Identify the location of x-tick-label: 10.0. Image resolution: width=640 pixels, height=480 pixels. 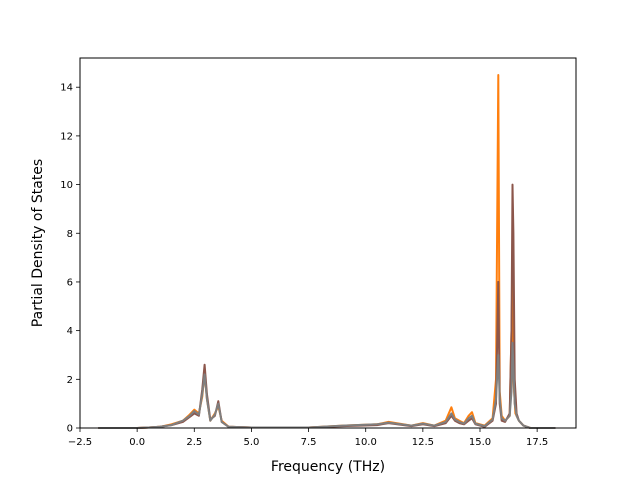
(366, 442).